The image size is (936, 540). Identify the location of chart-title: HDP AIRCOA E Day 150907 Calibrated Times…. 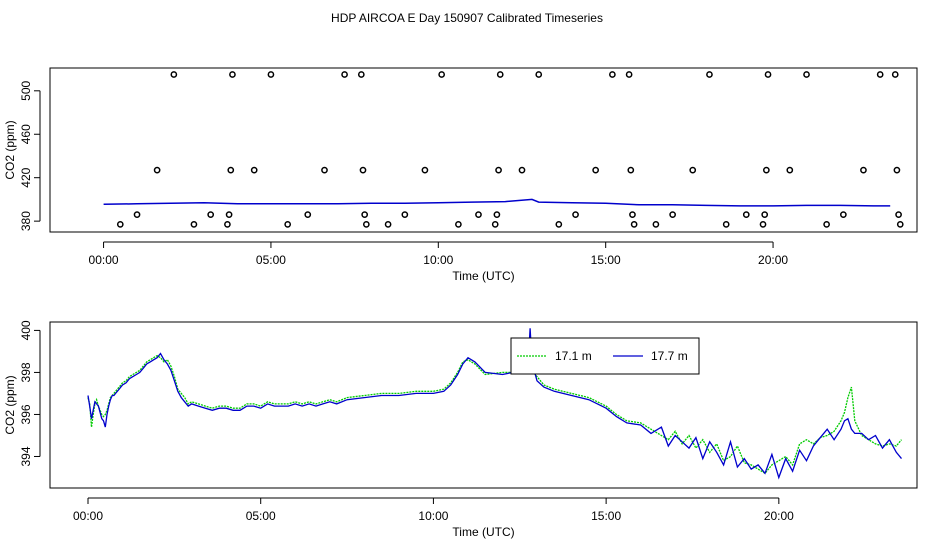
(467, 18).